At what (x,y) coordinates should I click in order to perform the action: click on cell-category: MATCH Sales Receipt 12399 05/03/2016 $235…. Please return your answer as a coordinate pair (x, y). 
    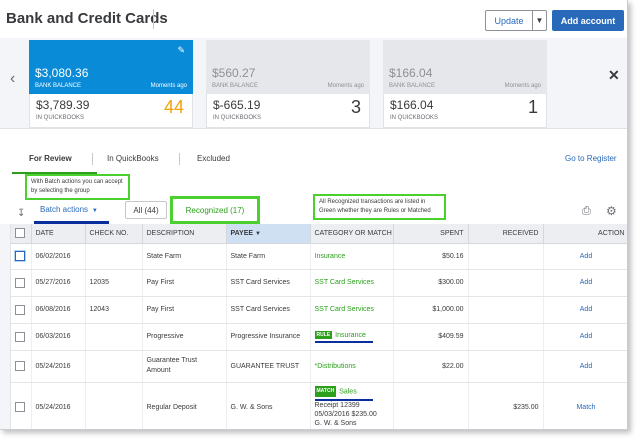
    Looking at the image, I should click on (352, 405).